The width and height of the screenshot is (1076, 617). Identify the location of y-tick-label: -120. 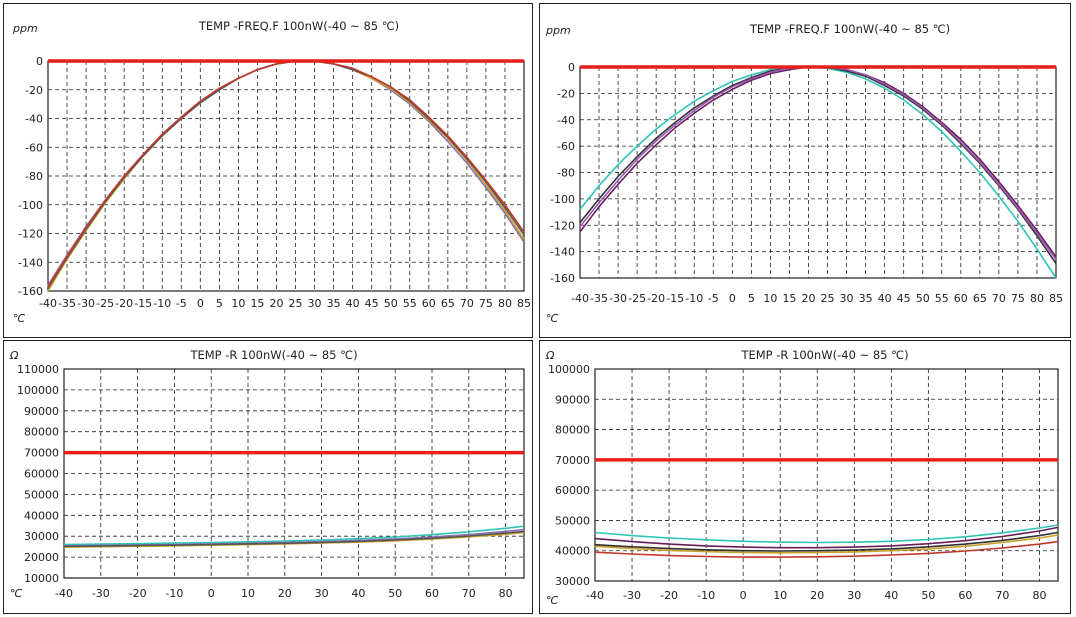
(562, 225).